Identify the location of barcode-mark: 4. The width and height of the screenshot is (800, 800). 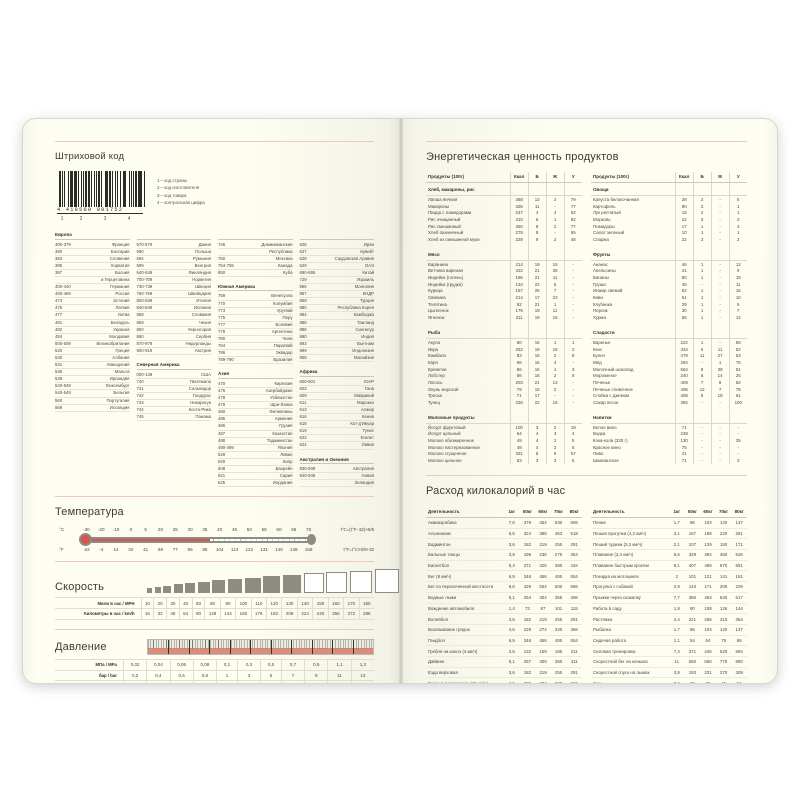
(129, 219).